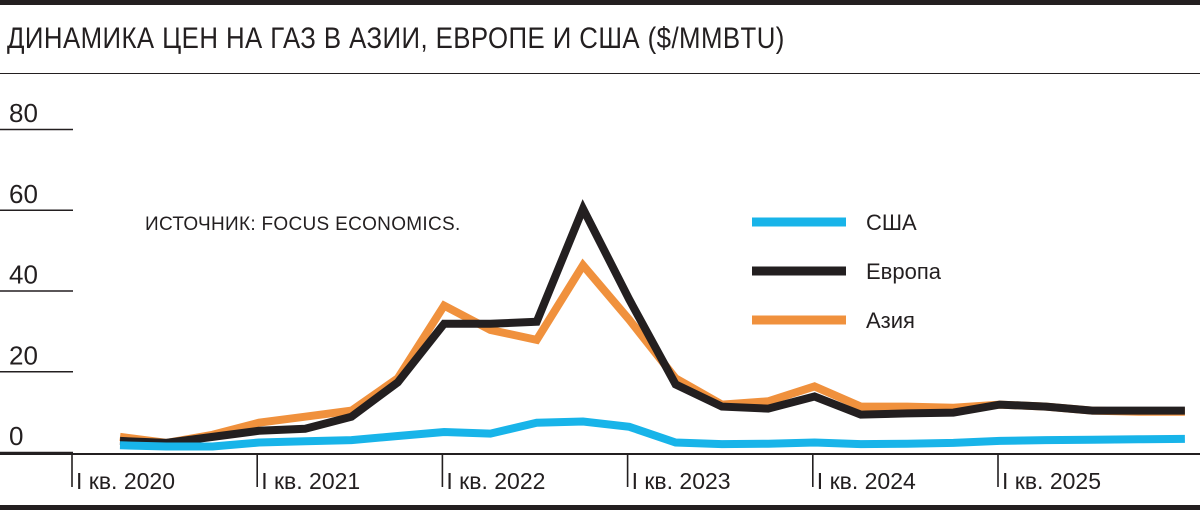 This screenshot has height=512, width=1200. What do you see at coordinates (23, 355) in the screenshot?
I see `y-tick-label: 20` at bounding box center [23, 355].